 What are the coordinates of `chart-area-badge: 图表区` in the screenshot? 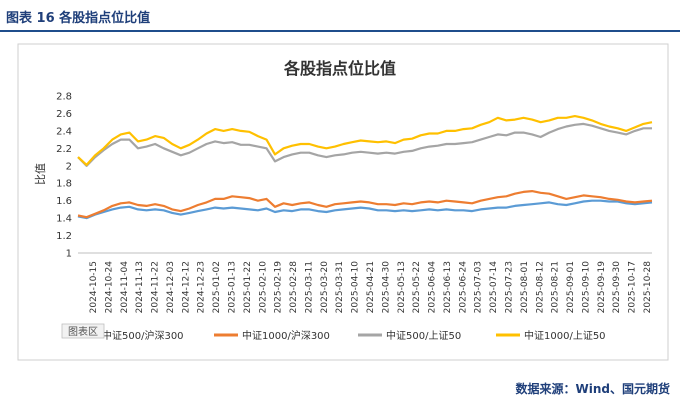 It's located at (83, 331).